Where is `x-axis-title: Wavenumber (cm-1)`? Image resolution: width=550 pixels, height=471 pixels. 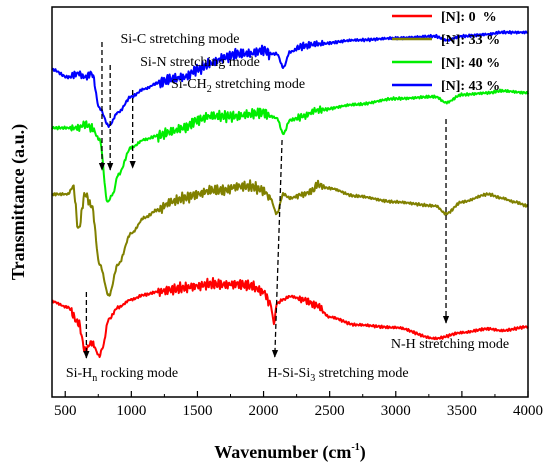 x-axis-title: Wavenumber (cm-1) is located at coordinates (290, 452).